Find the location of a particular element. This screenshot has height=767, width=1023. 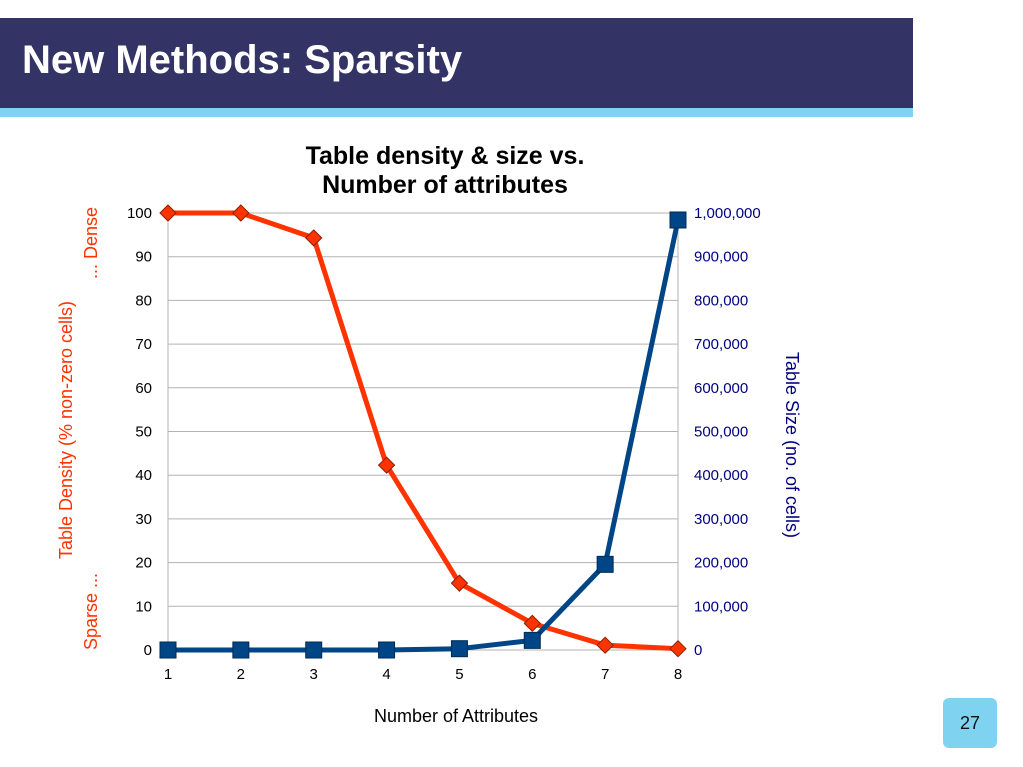

x-tick-label: 1 is located at coordinates (168, 674).